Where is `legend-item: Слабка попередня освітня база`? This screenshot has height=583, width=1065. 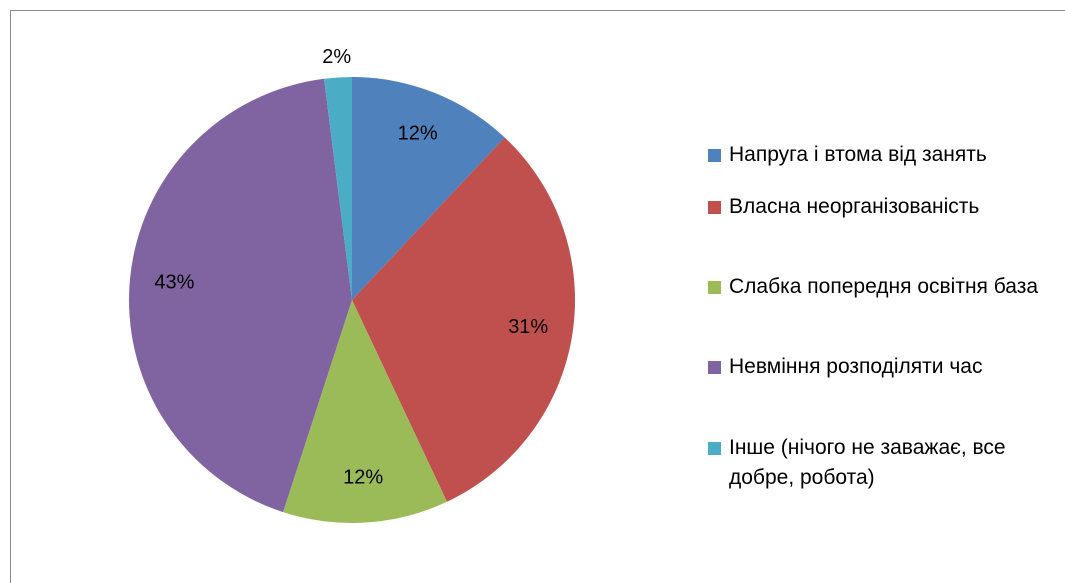
legend-item: Слабка попередня освітня база is located at coordinates (886, 287).